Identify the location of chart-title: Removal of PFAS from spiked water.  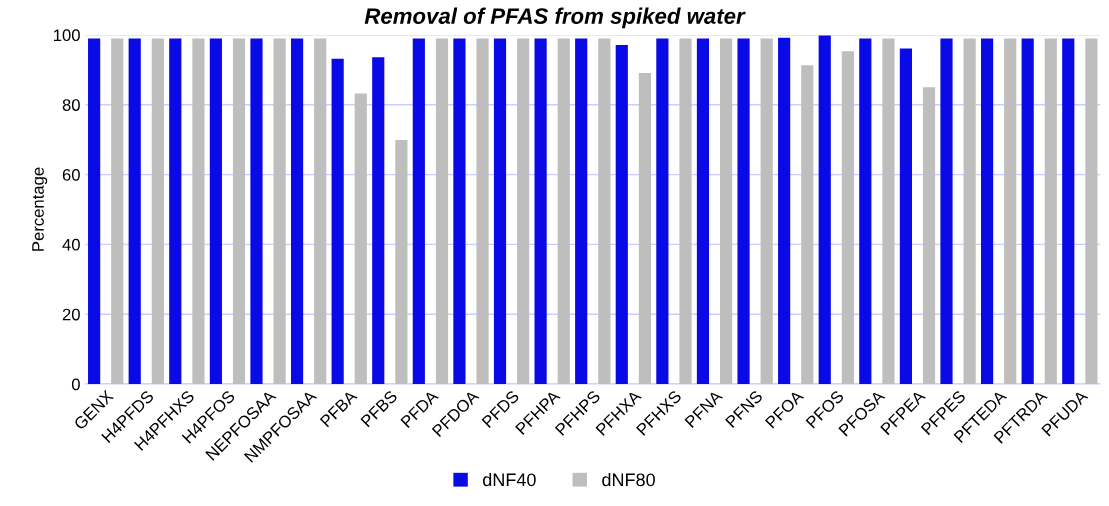
(555, 18).